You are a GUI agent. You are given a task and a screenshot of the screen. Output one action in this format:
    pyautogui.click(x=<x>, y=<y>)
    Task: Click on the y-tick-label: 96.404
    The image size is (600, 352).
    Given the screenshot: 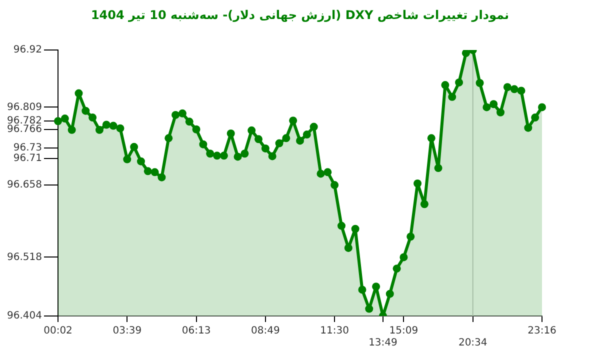 What is the action you would take?
    pyautogui.click(x=24, y=316)
    